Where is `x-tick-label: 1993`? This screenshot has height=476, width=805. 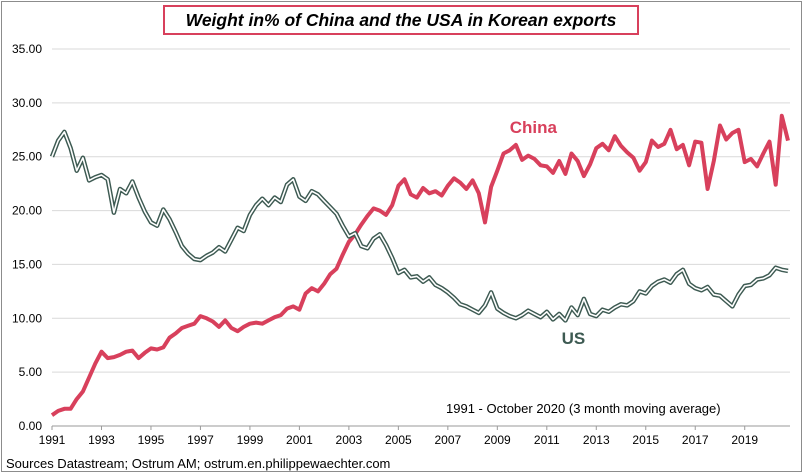
x-tick-label: 1993 is located at coordinates (101, 440).